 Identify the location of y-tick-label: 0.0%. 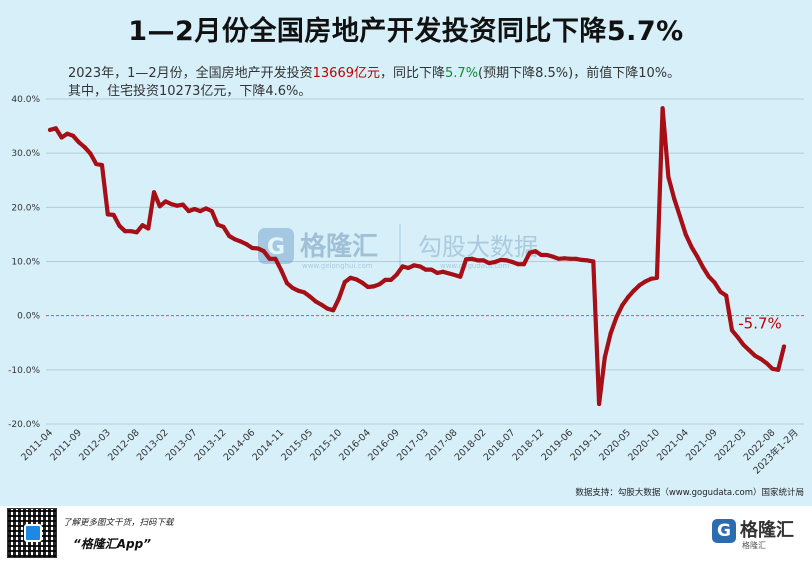
(28, 317).